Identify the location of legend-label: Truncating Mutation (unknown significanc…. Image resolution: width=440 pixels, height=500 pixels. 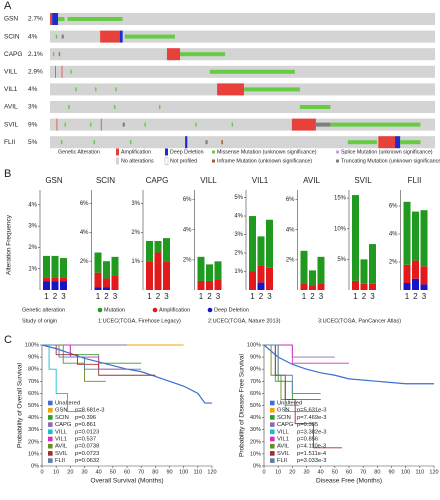
(390, 161).